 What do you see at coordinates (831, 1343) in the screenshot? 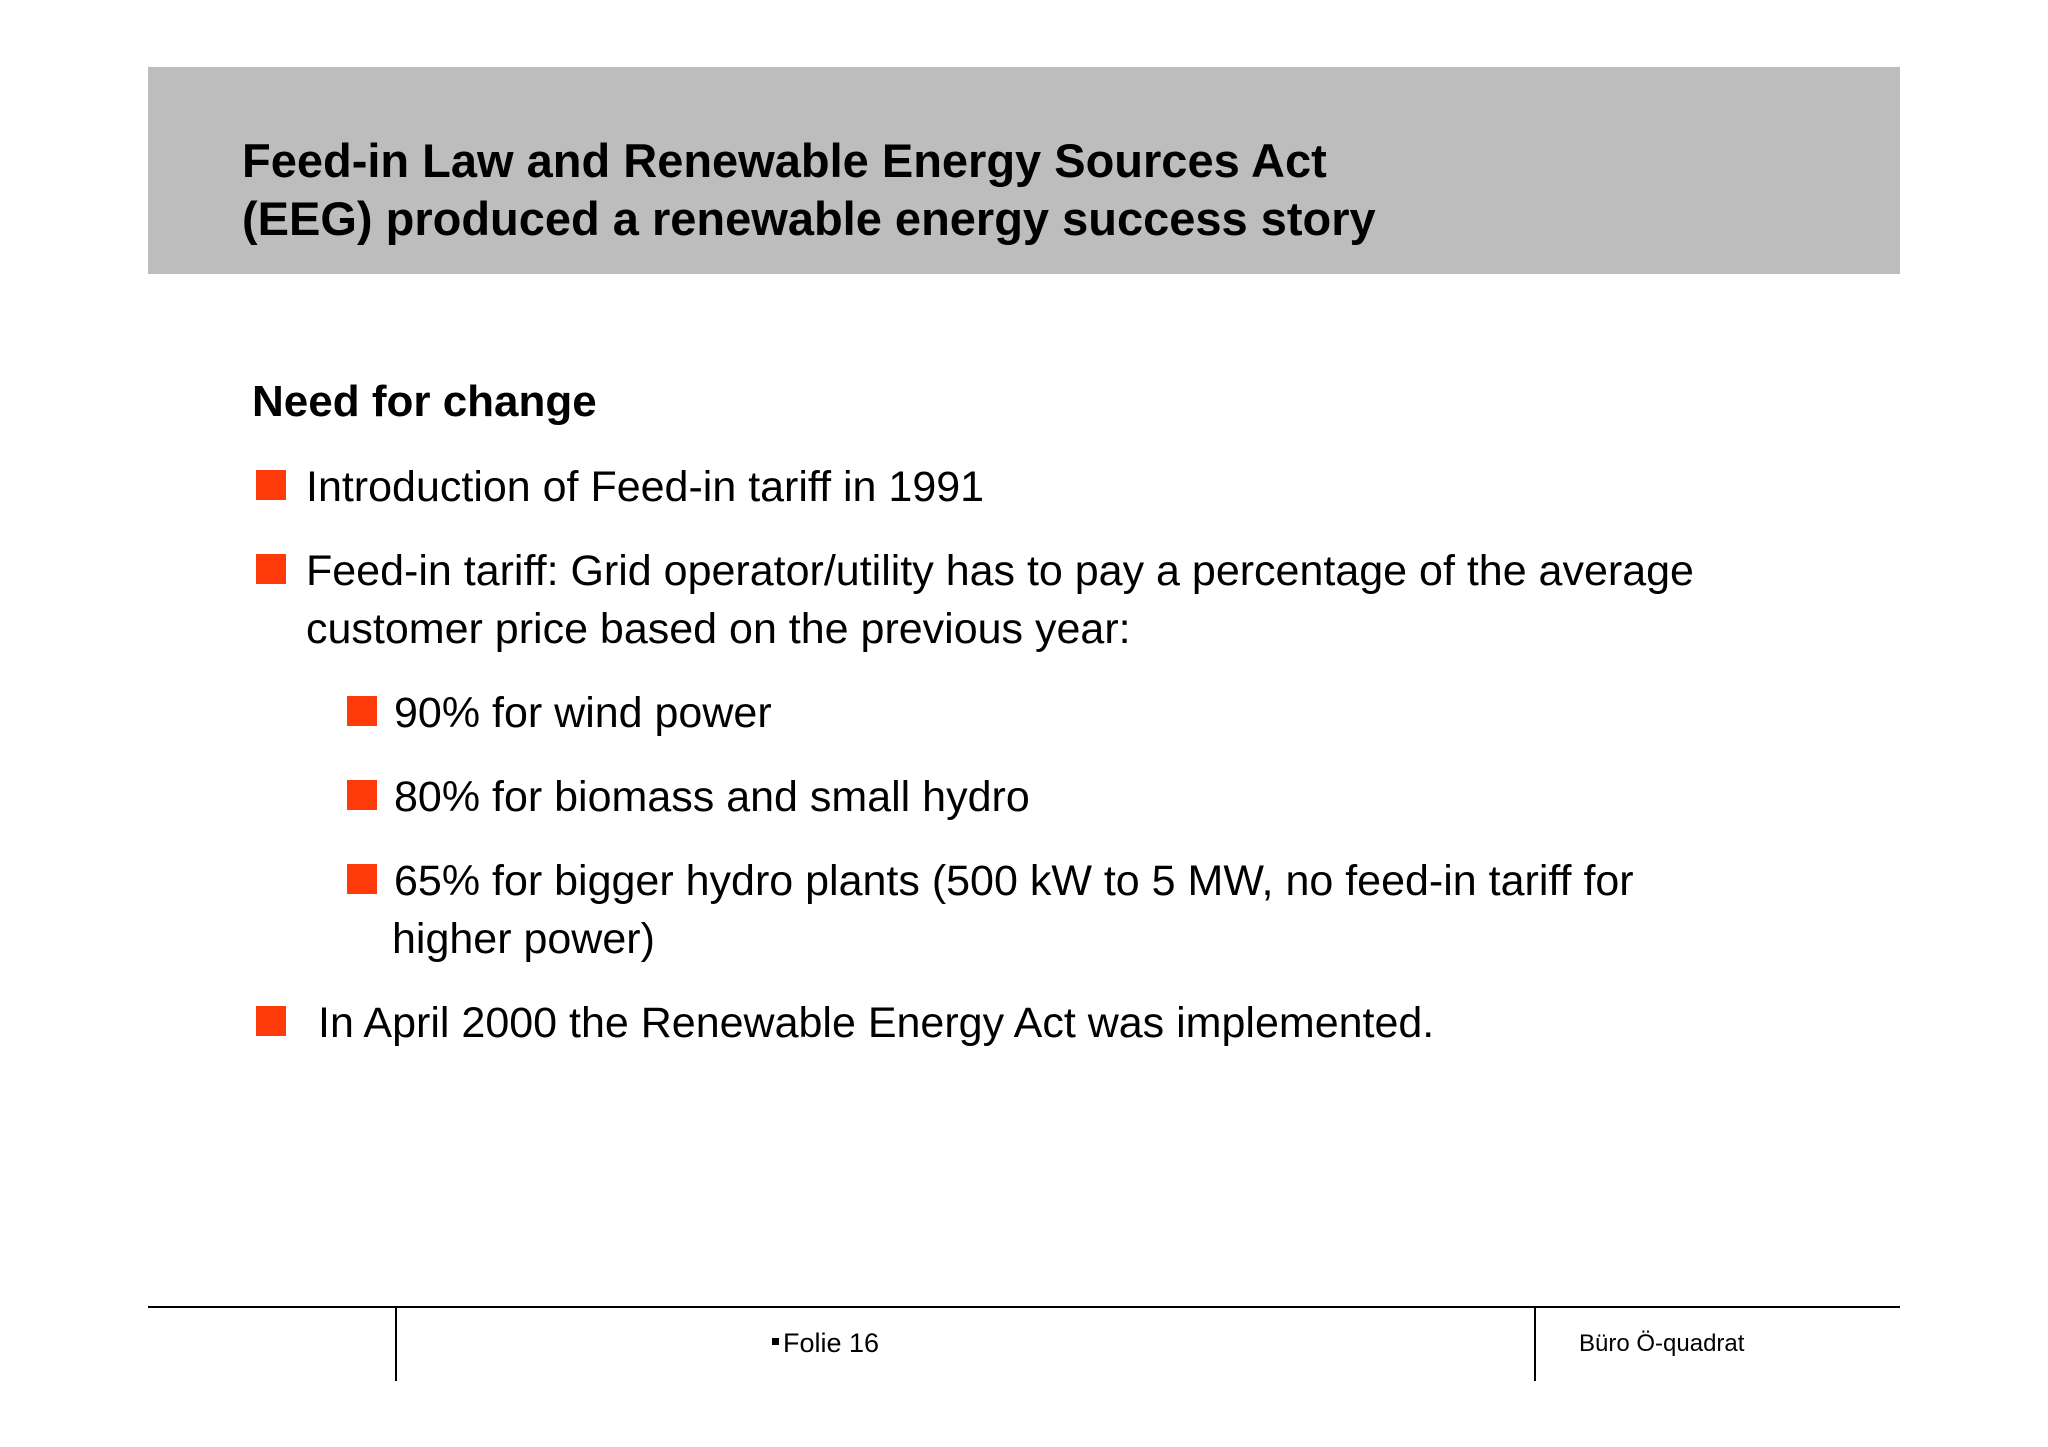
I see `slide-number-text: Folie 16` at bounding box center [831, 1343].